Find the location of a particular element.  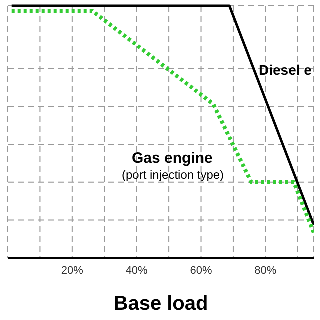

x-tick-label: 20% is located at coordinates (72, 270).